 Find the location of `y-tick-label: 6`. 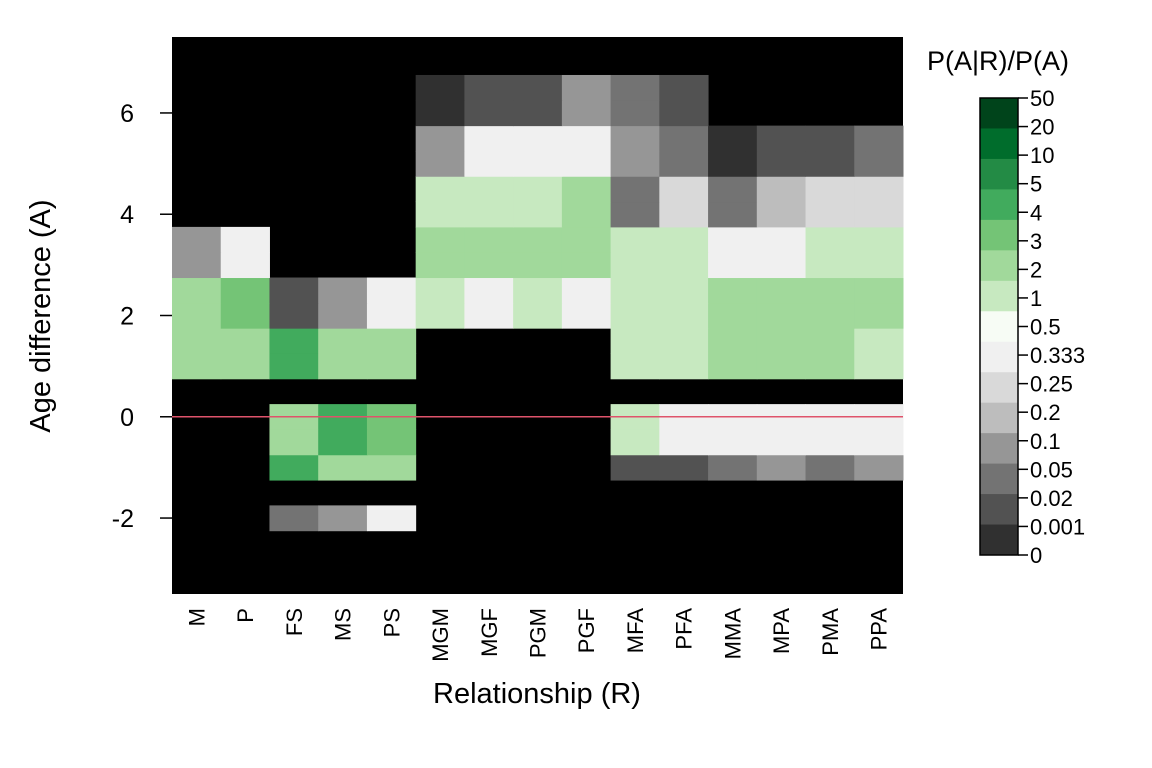

y-tick-label: 6 is located at coordinates (127, 114).